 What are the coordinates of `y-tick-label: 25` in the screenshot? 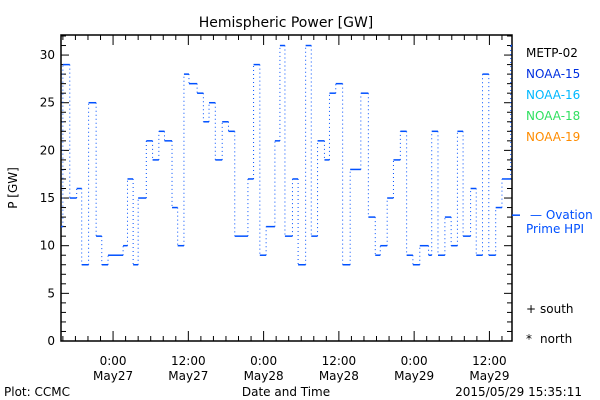 It's located at (47, 103).